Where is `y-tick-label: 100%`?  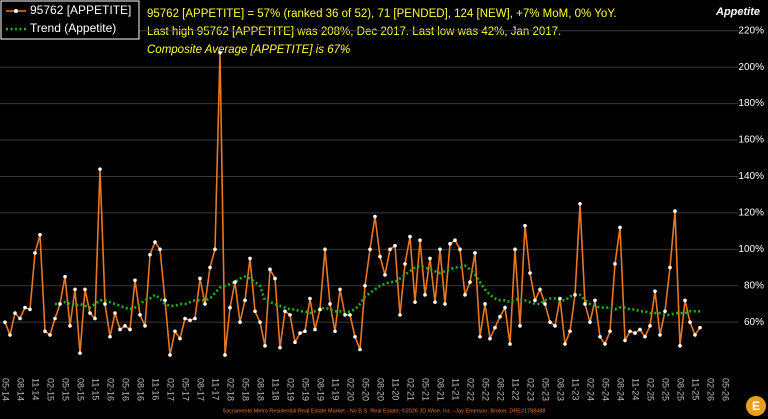
y-tick-label: 100% is located at coordinates (751, 249).